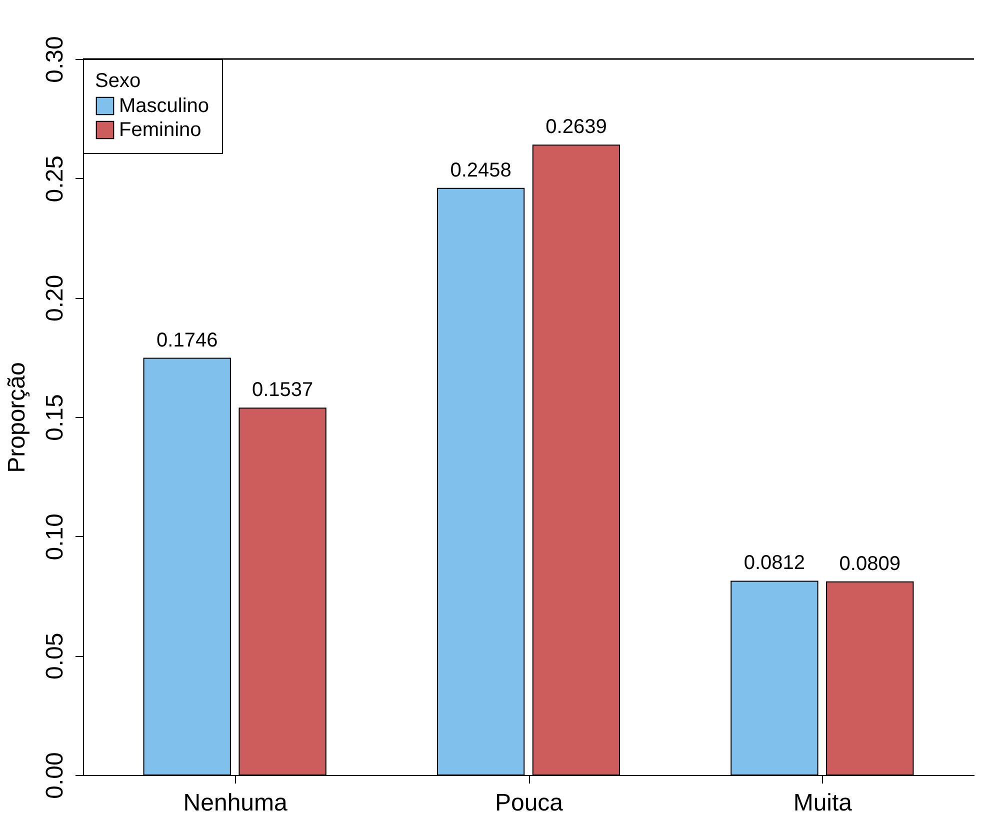 This screenshot has height=825, width=990. I want to click on data-label: 0.0812, so click(775, 563).